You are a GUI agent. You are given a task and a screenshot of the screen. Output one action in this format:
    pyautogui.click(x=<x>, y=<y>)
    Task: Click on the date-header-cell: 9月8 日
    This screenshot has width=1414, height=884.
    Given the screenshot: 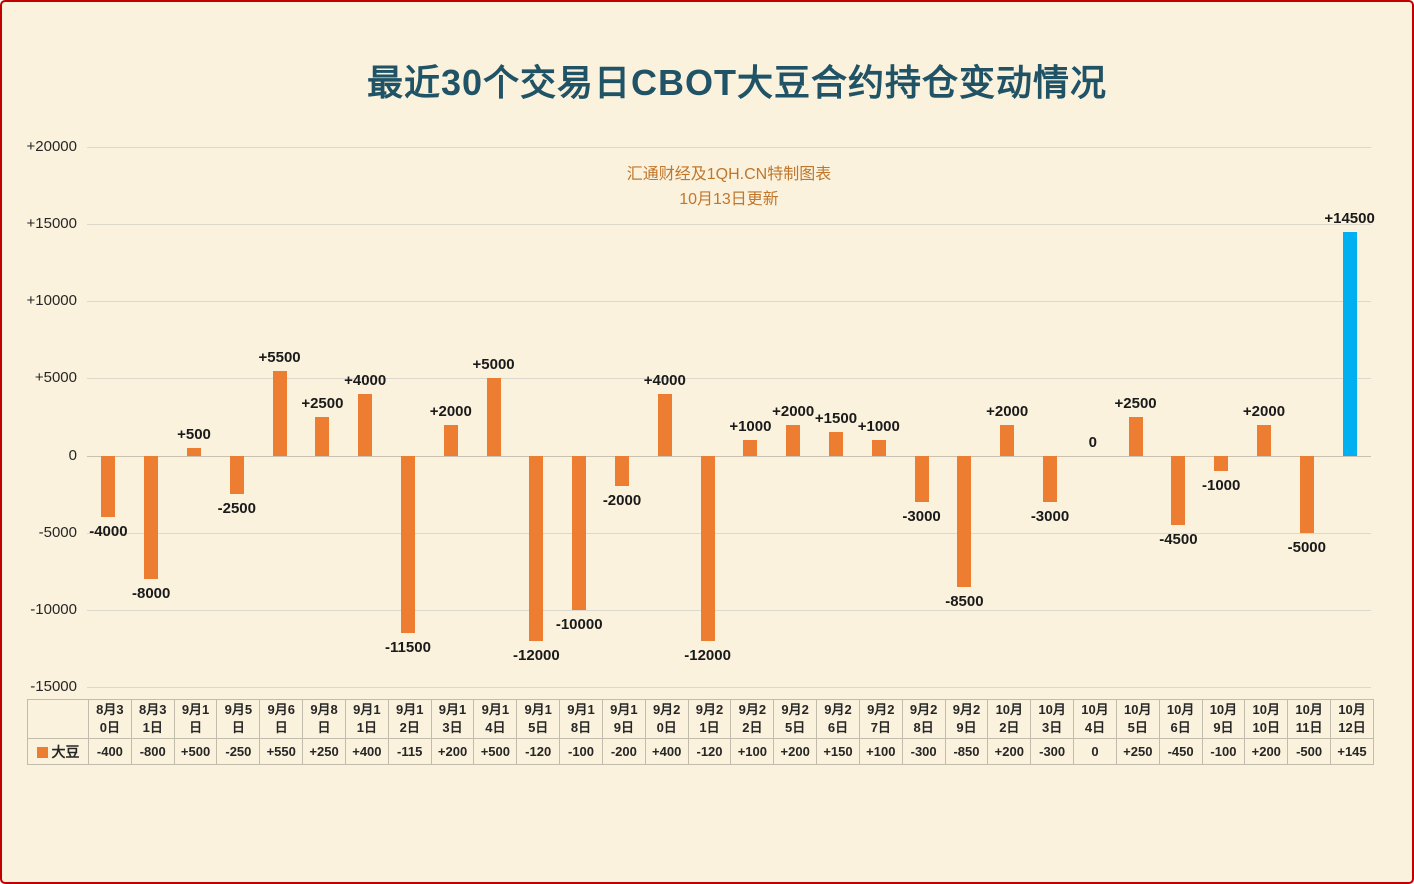 What is the action you would take?
    pyautogui.click(x=324, y=719)
    